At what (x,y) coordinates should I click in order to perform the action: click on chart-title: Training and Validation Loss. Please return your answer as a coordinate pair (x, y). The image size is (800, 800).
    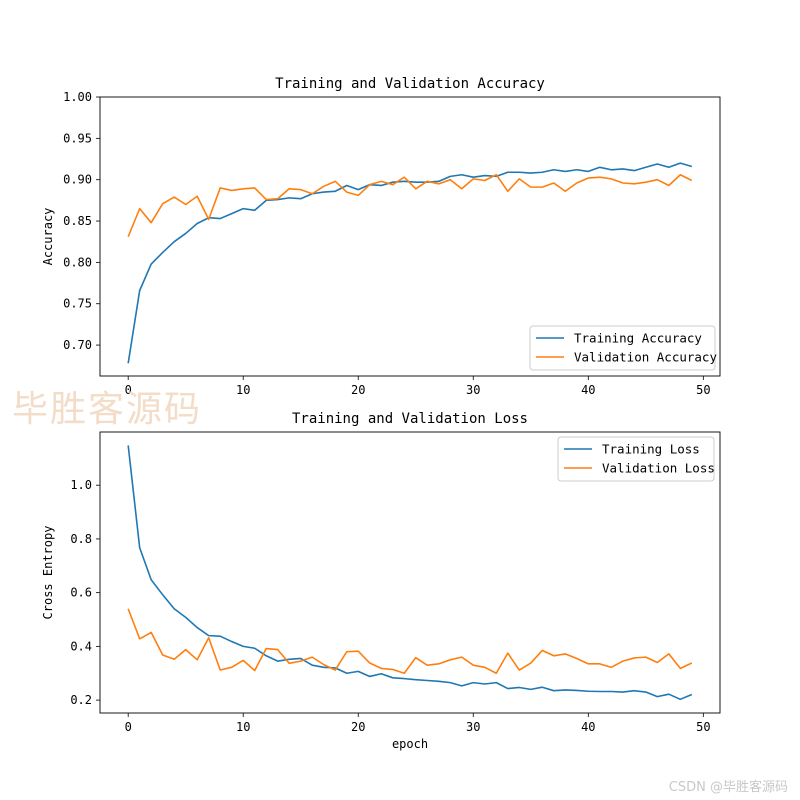
    Looking at the image, I should click on (410, 419).